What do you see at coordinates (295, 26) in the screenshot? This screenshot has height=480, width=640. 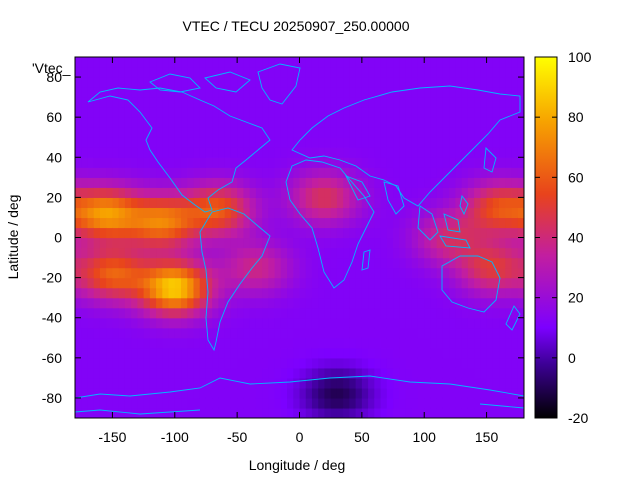 I see `chart-title: VTEC / TECU 20250907_250.00000` at bounding box center [295, 26].